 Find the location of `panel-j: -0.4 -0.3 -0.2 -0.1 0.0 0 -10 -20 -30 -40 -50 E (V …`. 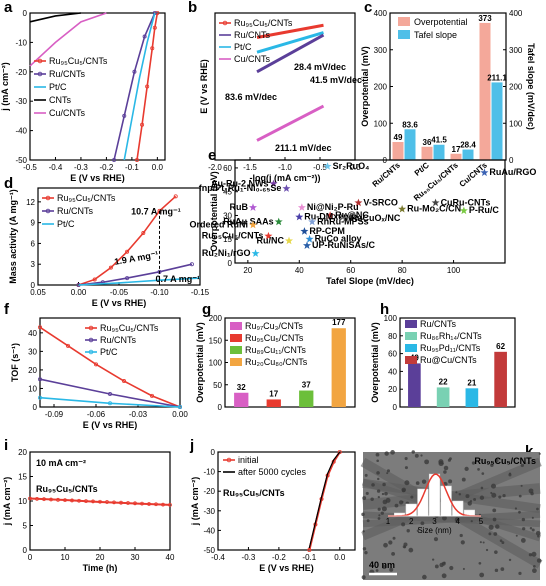

panel-j: -0.4 -0.3 -0.2 -0.1 0.0 0 -10 -20 -30 -40 -50 E (V … is located at coordinates (273, 510).